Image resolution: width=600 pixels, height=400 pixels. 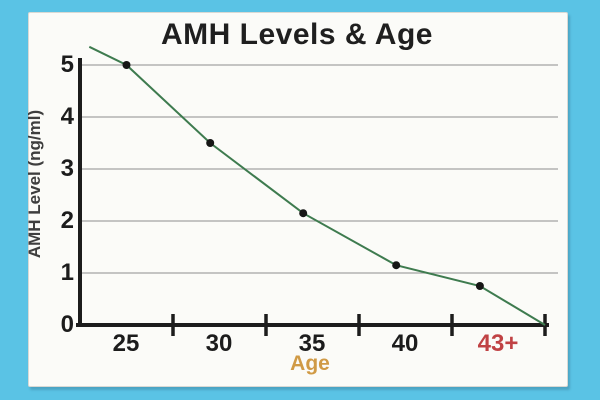 What do you see at coordinates (67, 324) in the screenshot?
I see `y-tick-label-0: 0` at bounding box center [67, 324].